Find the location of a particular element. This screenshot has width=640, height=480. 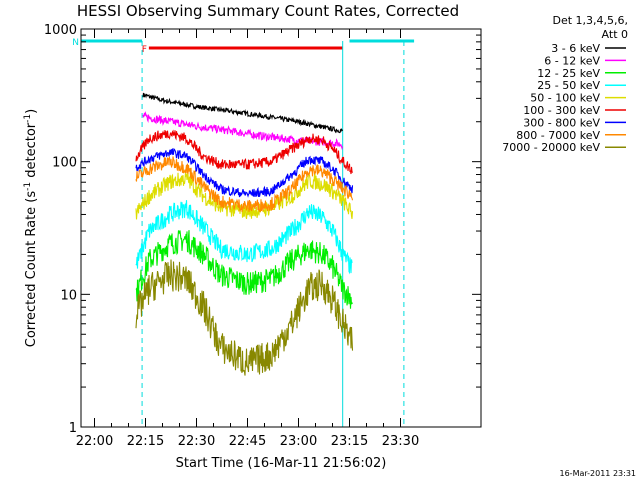

x-tick-label: 23:00 is located at coordinates (298, 441).